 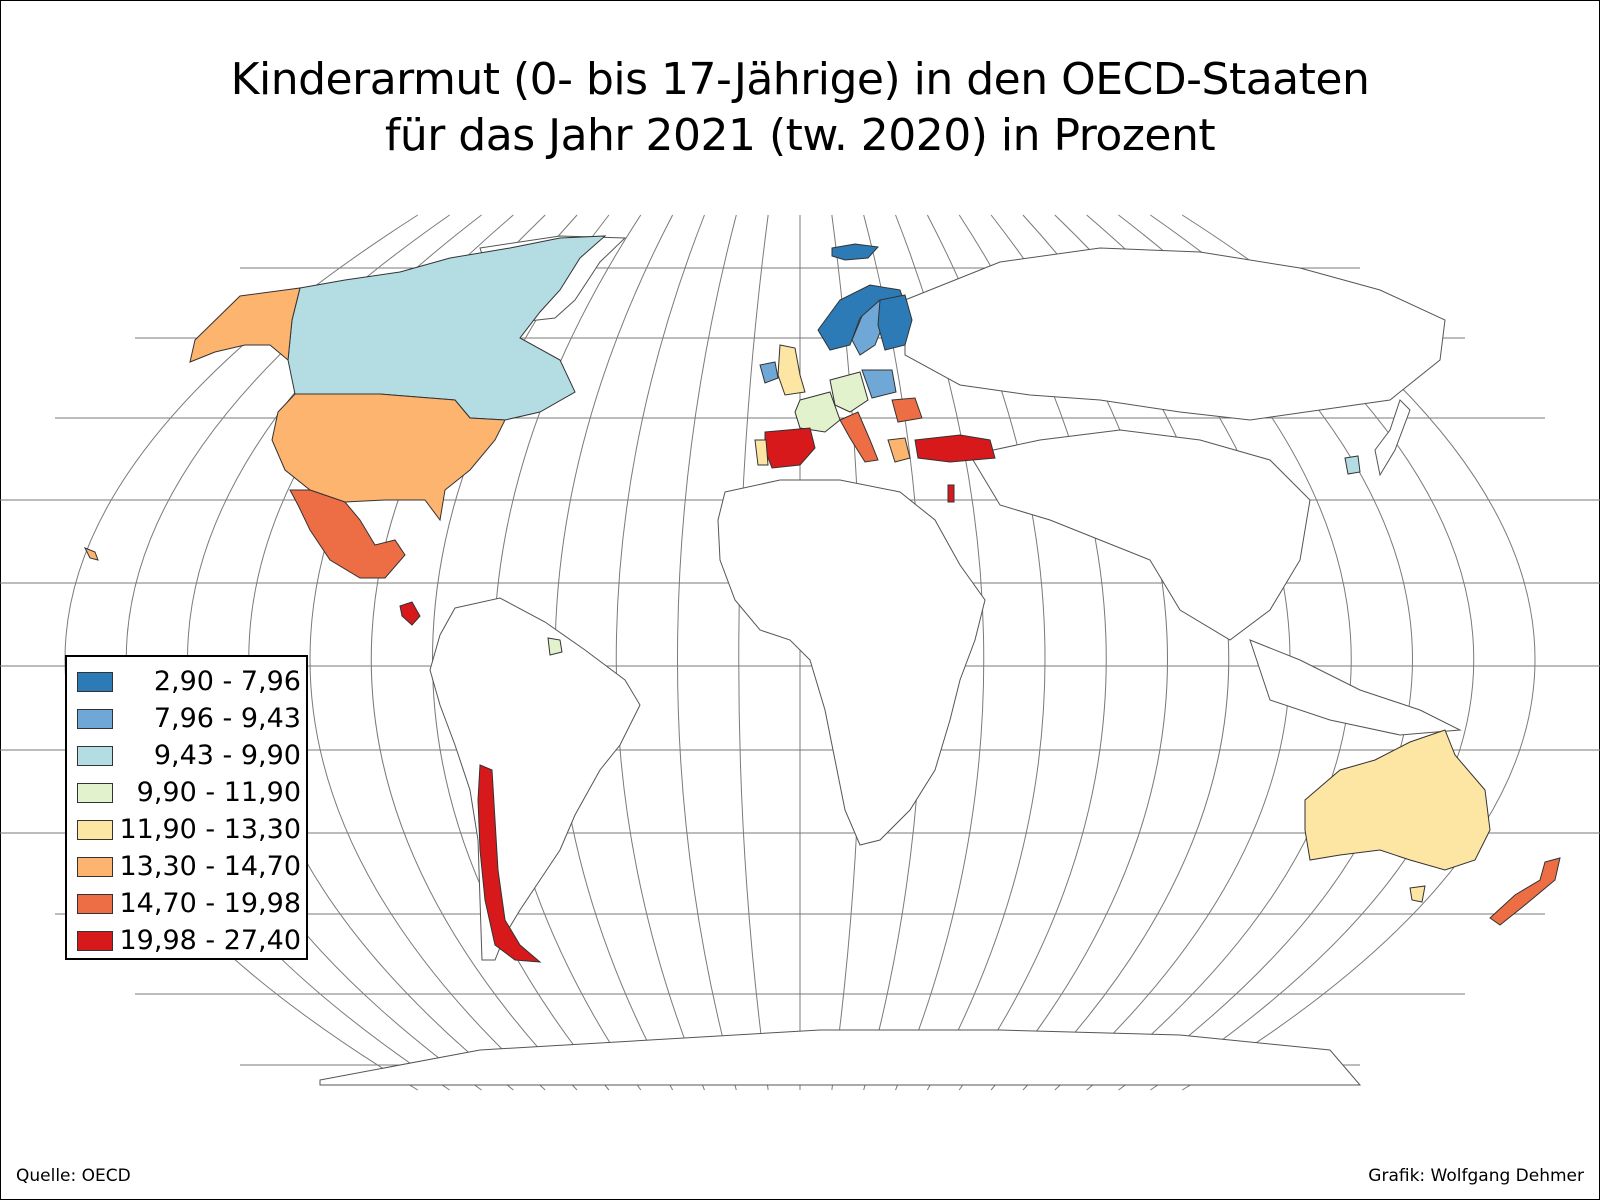 What do you see at coordinates (840, 1057) in the screenshot?
I see `outline-antarctica` at bounding box center [840, 1057].